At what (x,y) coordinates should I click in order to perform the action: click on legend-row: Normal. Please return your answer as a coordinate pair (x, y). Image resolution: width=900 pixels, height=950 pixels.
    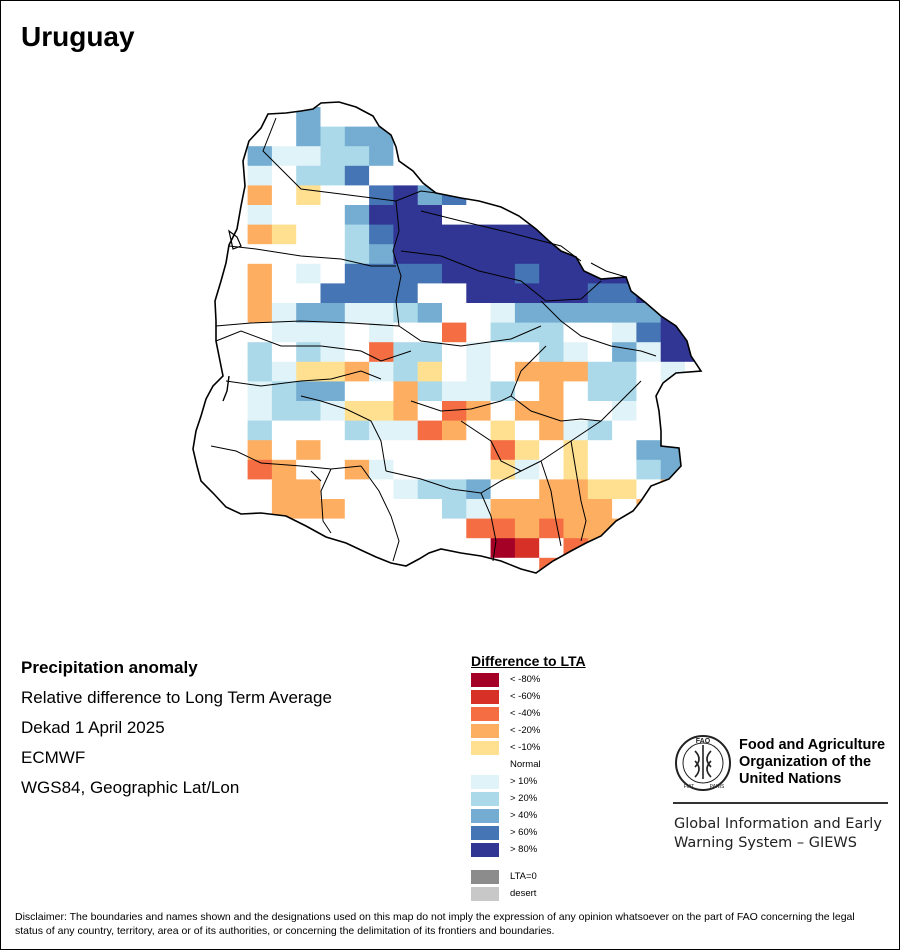
    Looking at the image, I should click on (528, 764).